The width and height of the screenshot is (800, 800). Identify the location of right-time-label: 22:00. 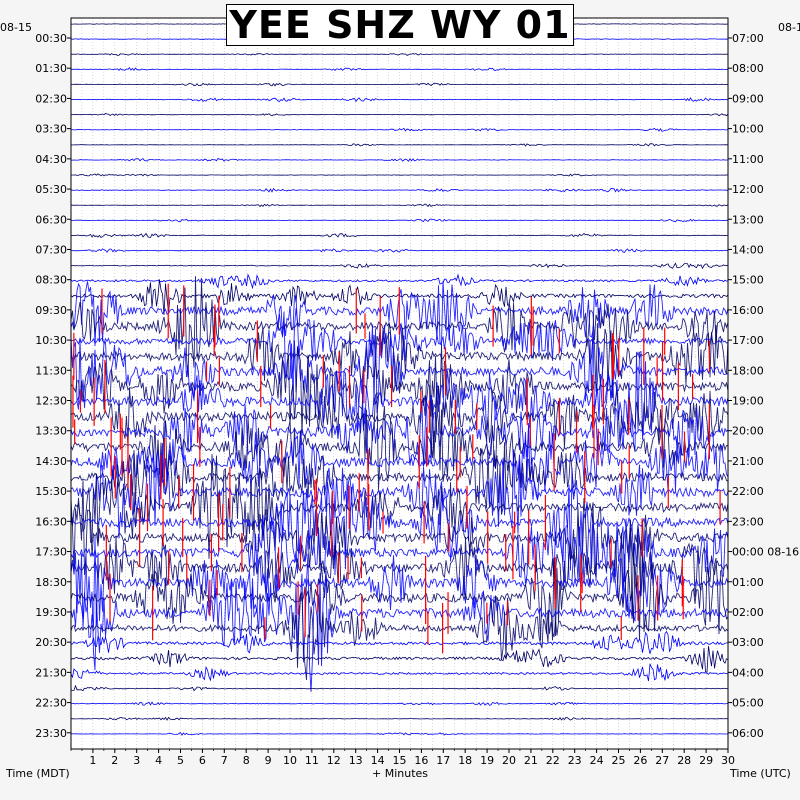
(748, 491).